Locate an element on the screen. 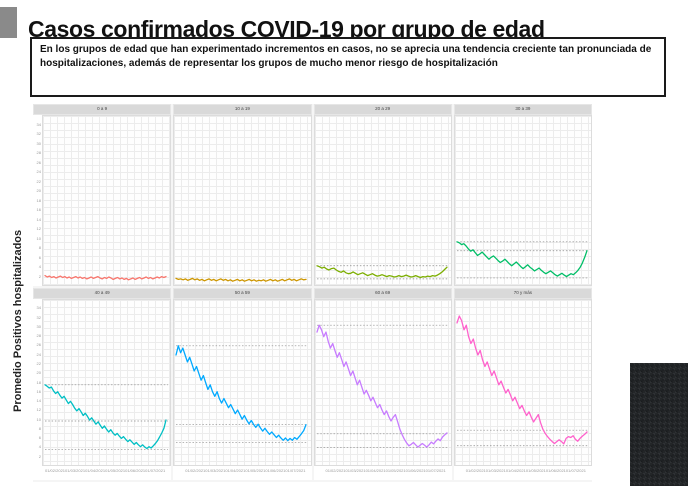 The image size is (688, 486). y-tick-label: 34 is located at coordinates (38, 124).